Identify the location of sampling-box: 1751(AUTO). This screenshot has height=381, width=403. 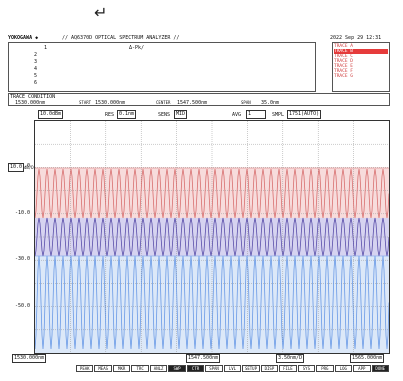
(304, 114).